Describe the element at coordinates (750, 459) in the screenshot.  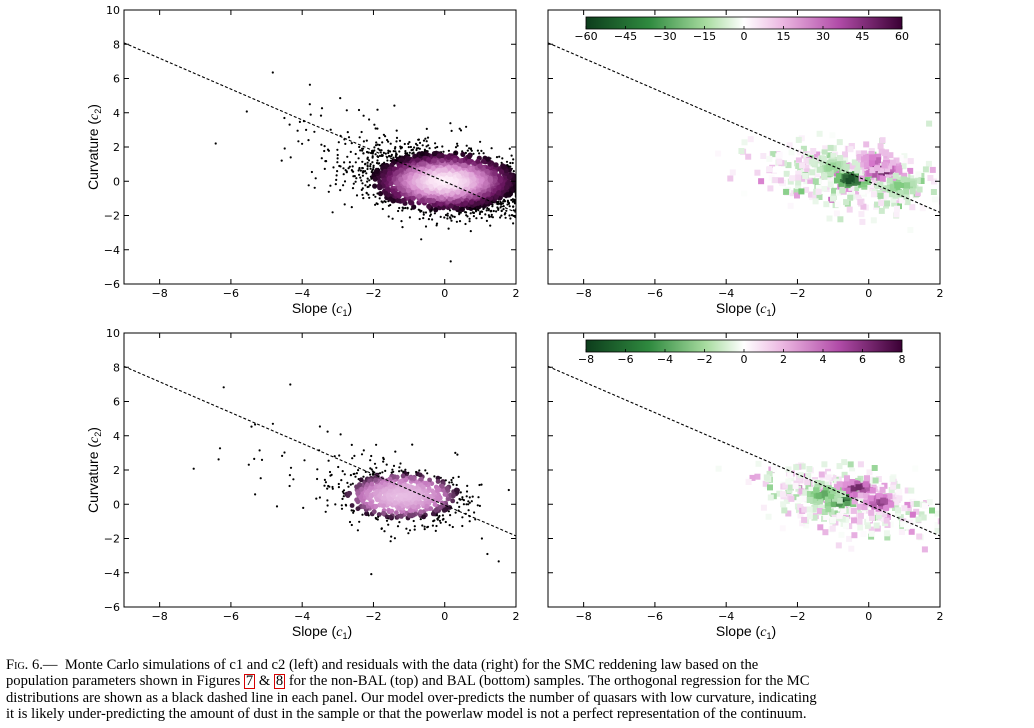
I see `plot-area-bottom-right` at that location.